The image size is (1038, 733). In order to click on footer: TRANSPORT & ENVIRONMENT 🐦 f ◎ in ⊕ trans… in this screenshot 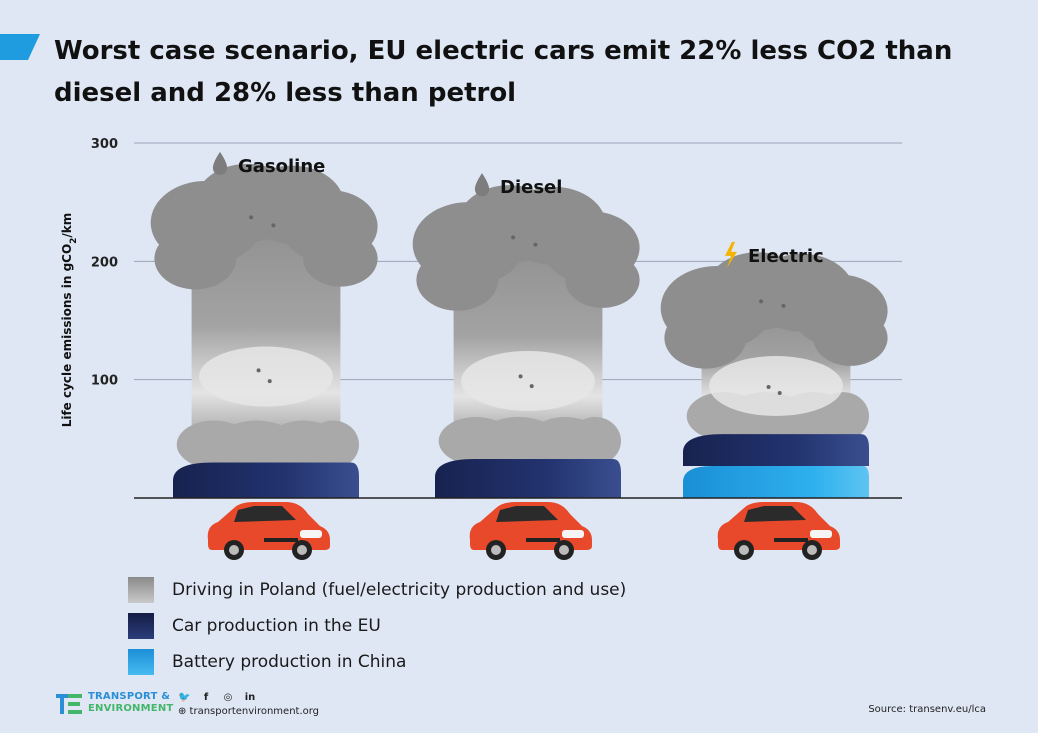, I will do `click(521, 705)`.